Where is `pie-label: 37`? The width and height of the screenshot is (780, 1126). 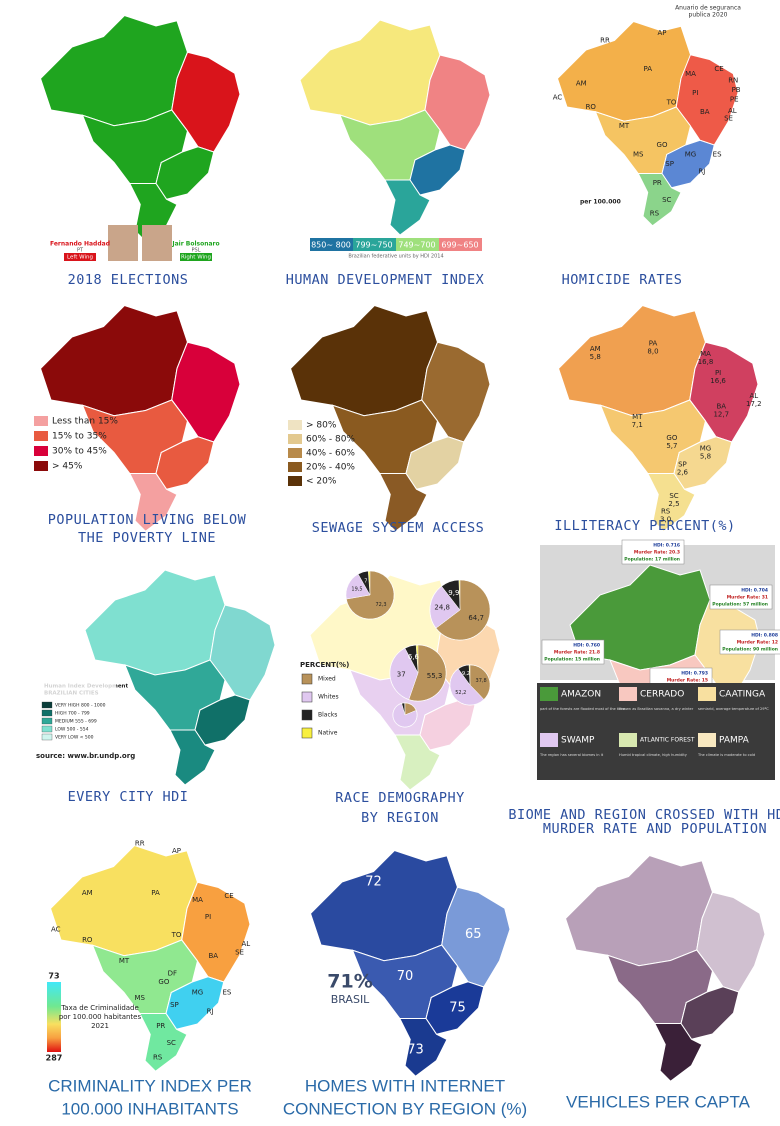
pie-label: 37 is located at coordinates (401, 674).